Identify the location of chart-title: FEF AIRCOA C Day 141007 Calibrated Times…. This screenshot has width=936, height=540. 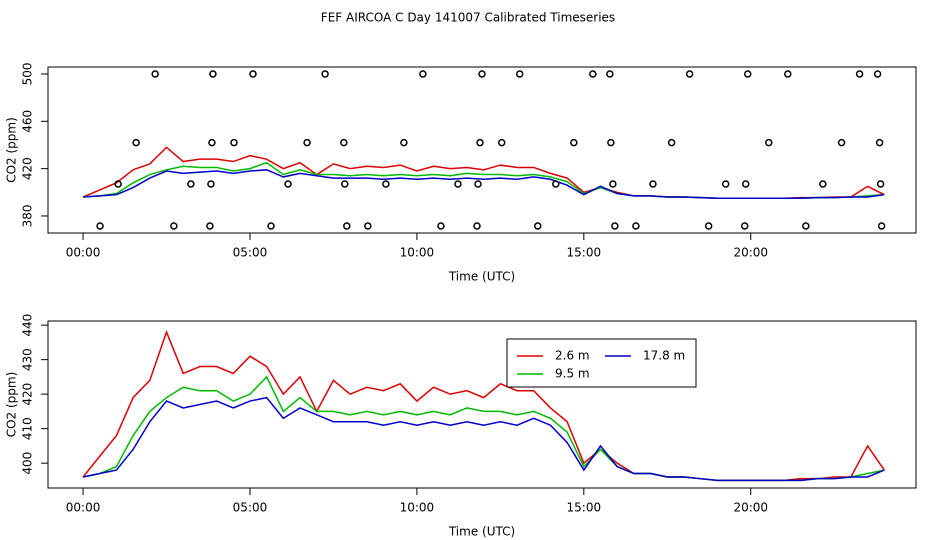
(468, 18).